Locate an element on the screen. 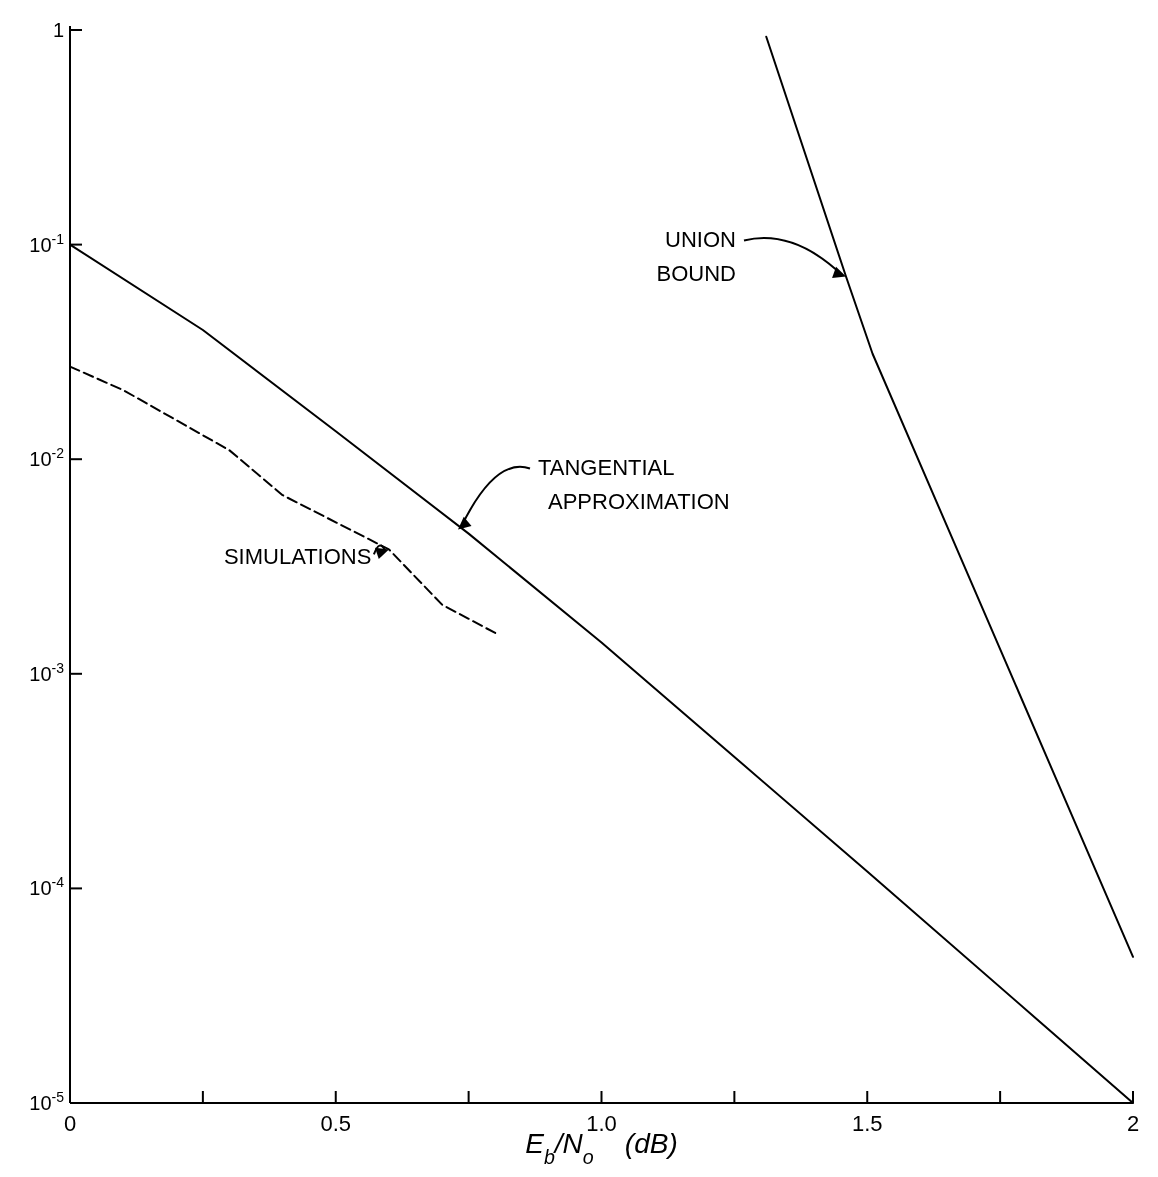  x-tick-label: 0 is located at coordinates (70, 1123).